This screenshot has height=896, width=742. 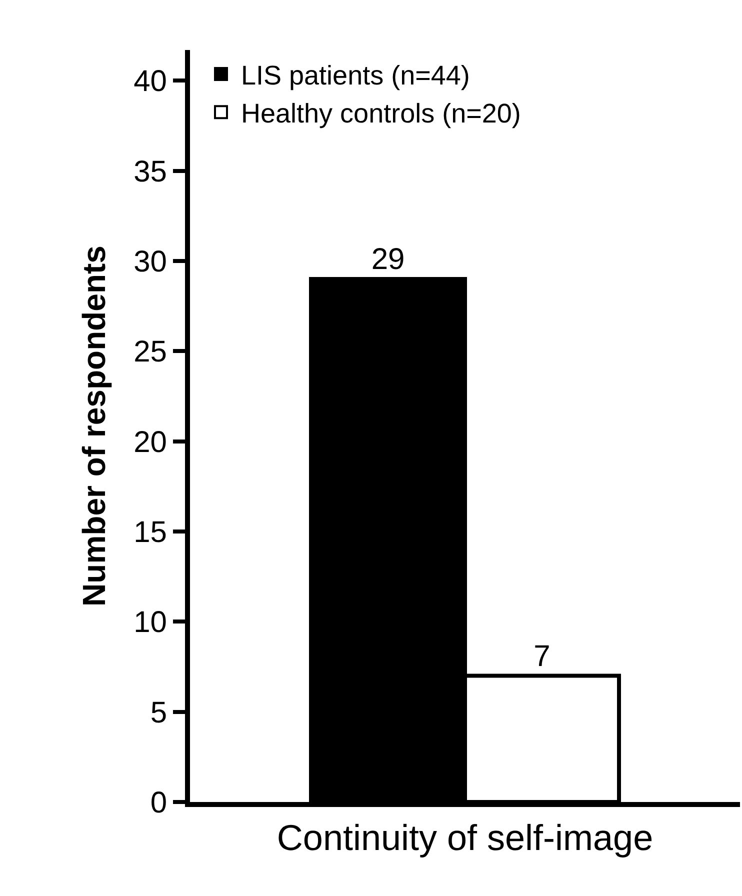 I want to click on x-tick-label: Continuity of self-image, so click(x=465, y=837).